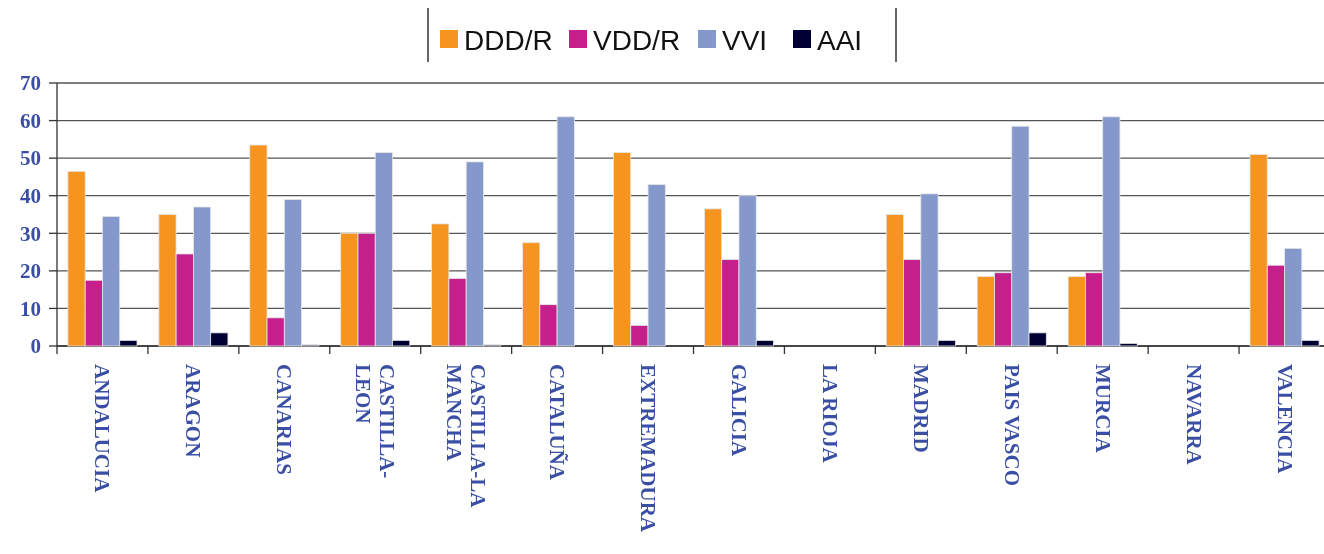  I want to click on y-tick-label: 10, so click(30, 308).